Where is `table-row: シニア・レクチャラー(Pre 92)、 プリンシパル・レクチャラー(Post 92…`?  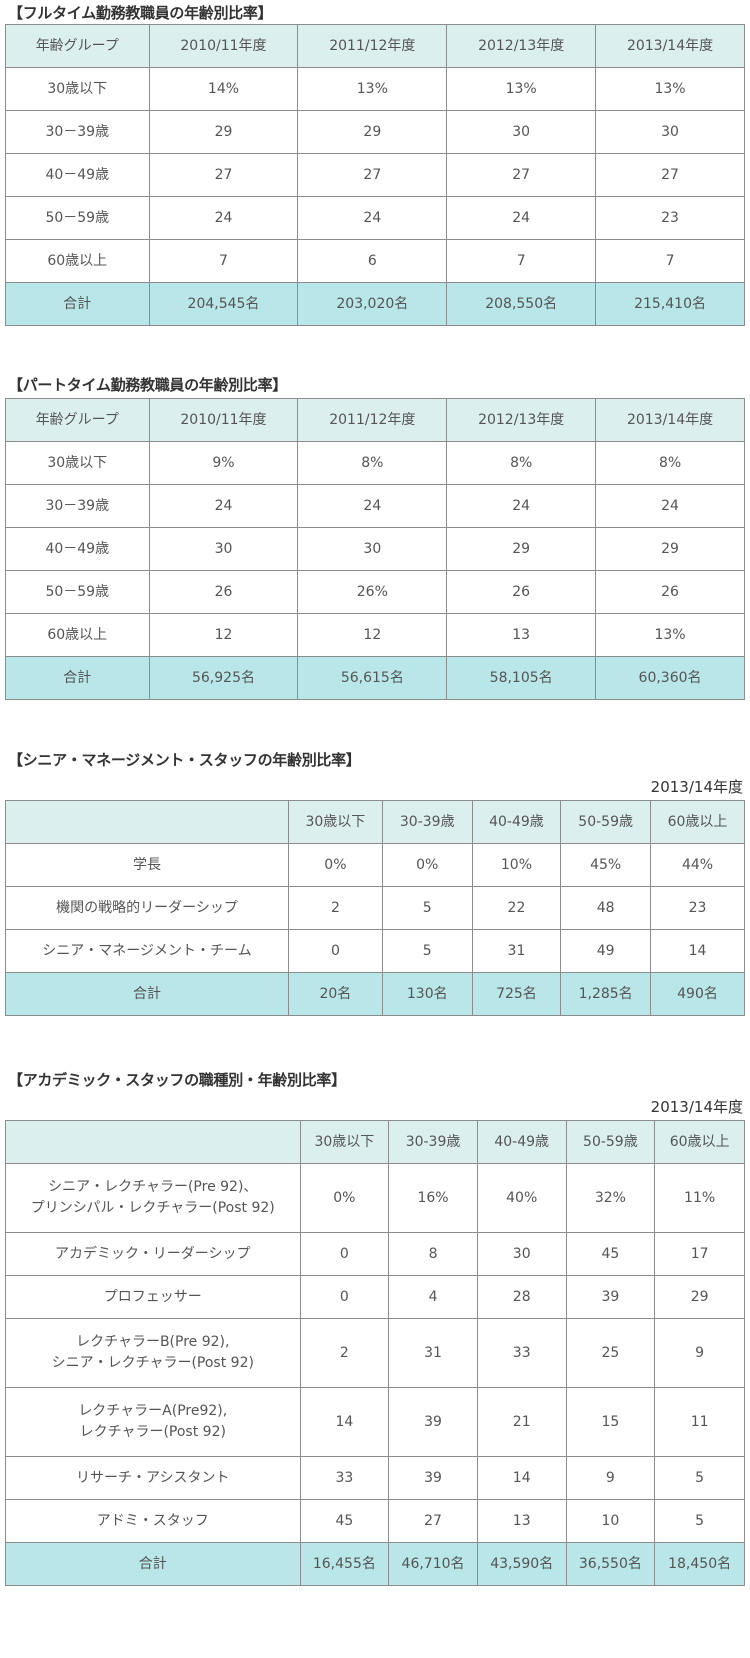 table-row: シニア・レクチャラー(Pre 92)、 プリンシパル・レクチャラー(Post 92… is located at coordinates (375, 1198).